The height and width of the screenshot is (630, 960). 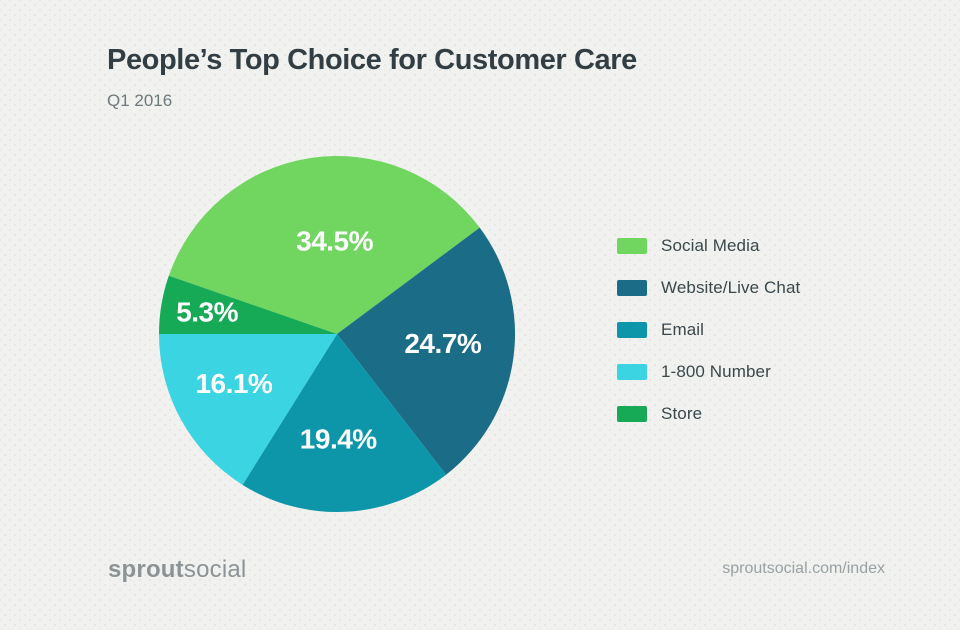 I want to click on pie-slice-social-media, so click(x=324, y=244).